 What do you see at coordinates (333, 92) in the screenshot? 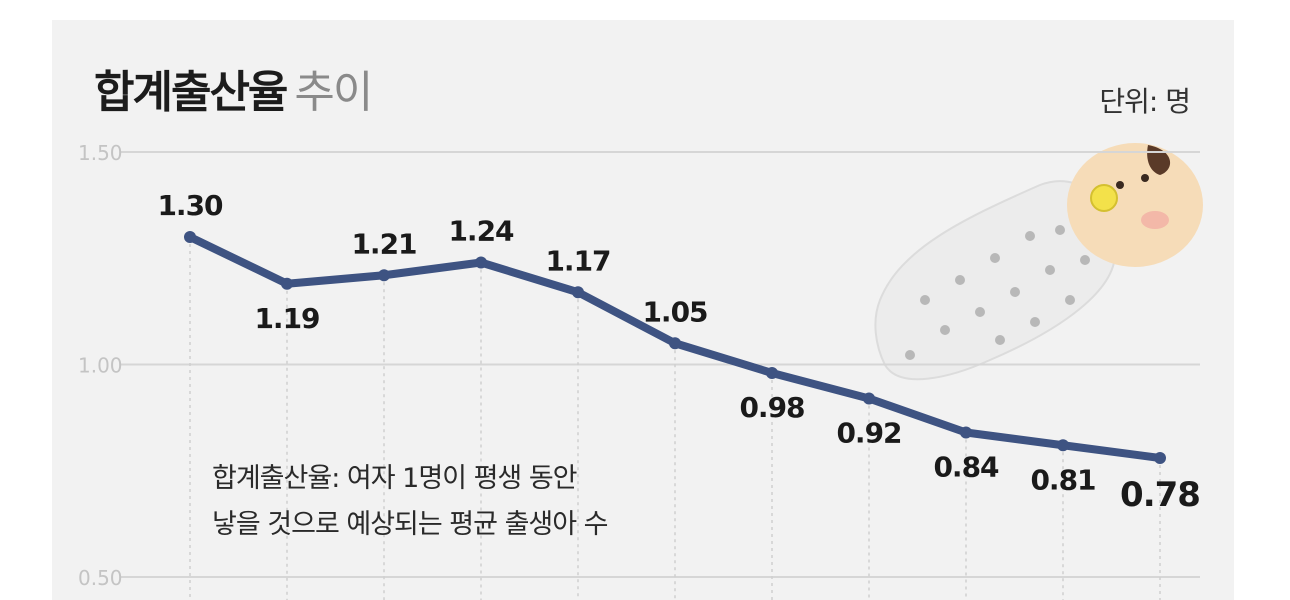
I see `title-sub: 추이` at bounding box center [333, 92].